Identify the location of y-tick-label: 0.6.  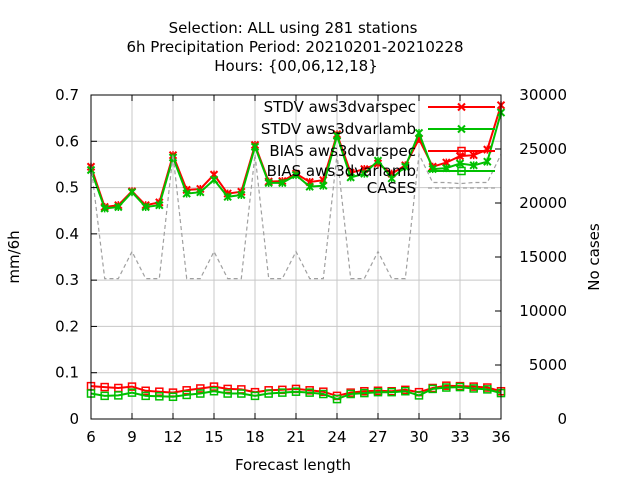
(67, 141).